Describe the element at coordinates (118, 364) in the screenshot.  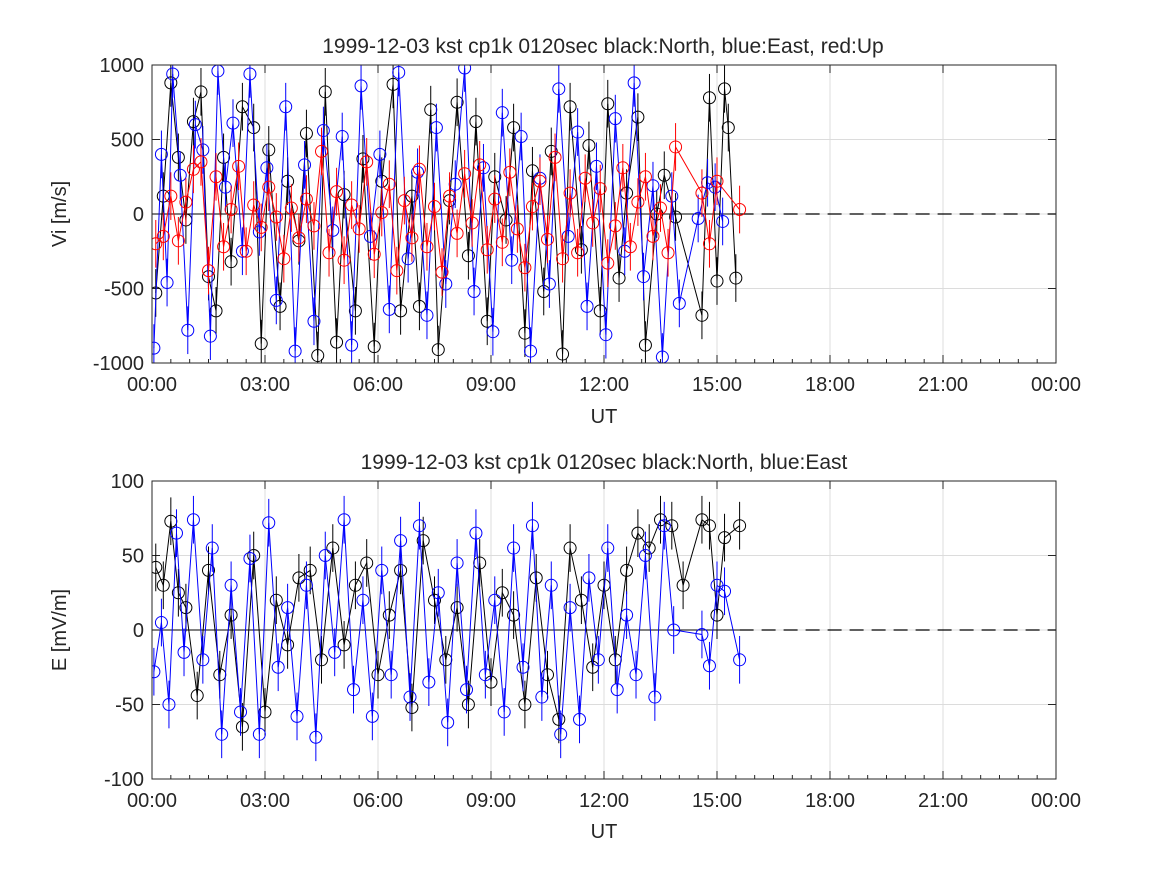
I see `velocity-y-tick-label: -1000` at that location.